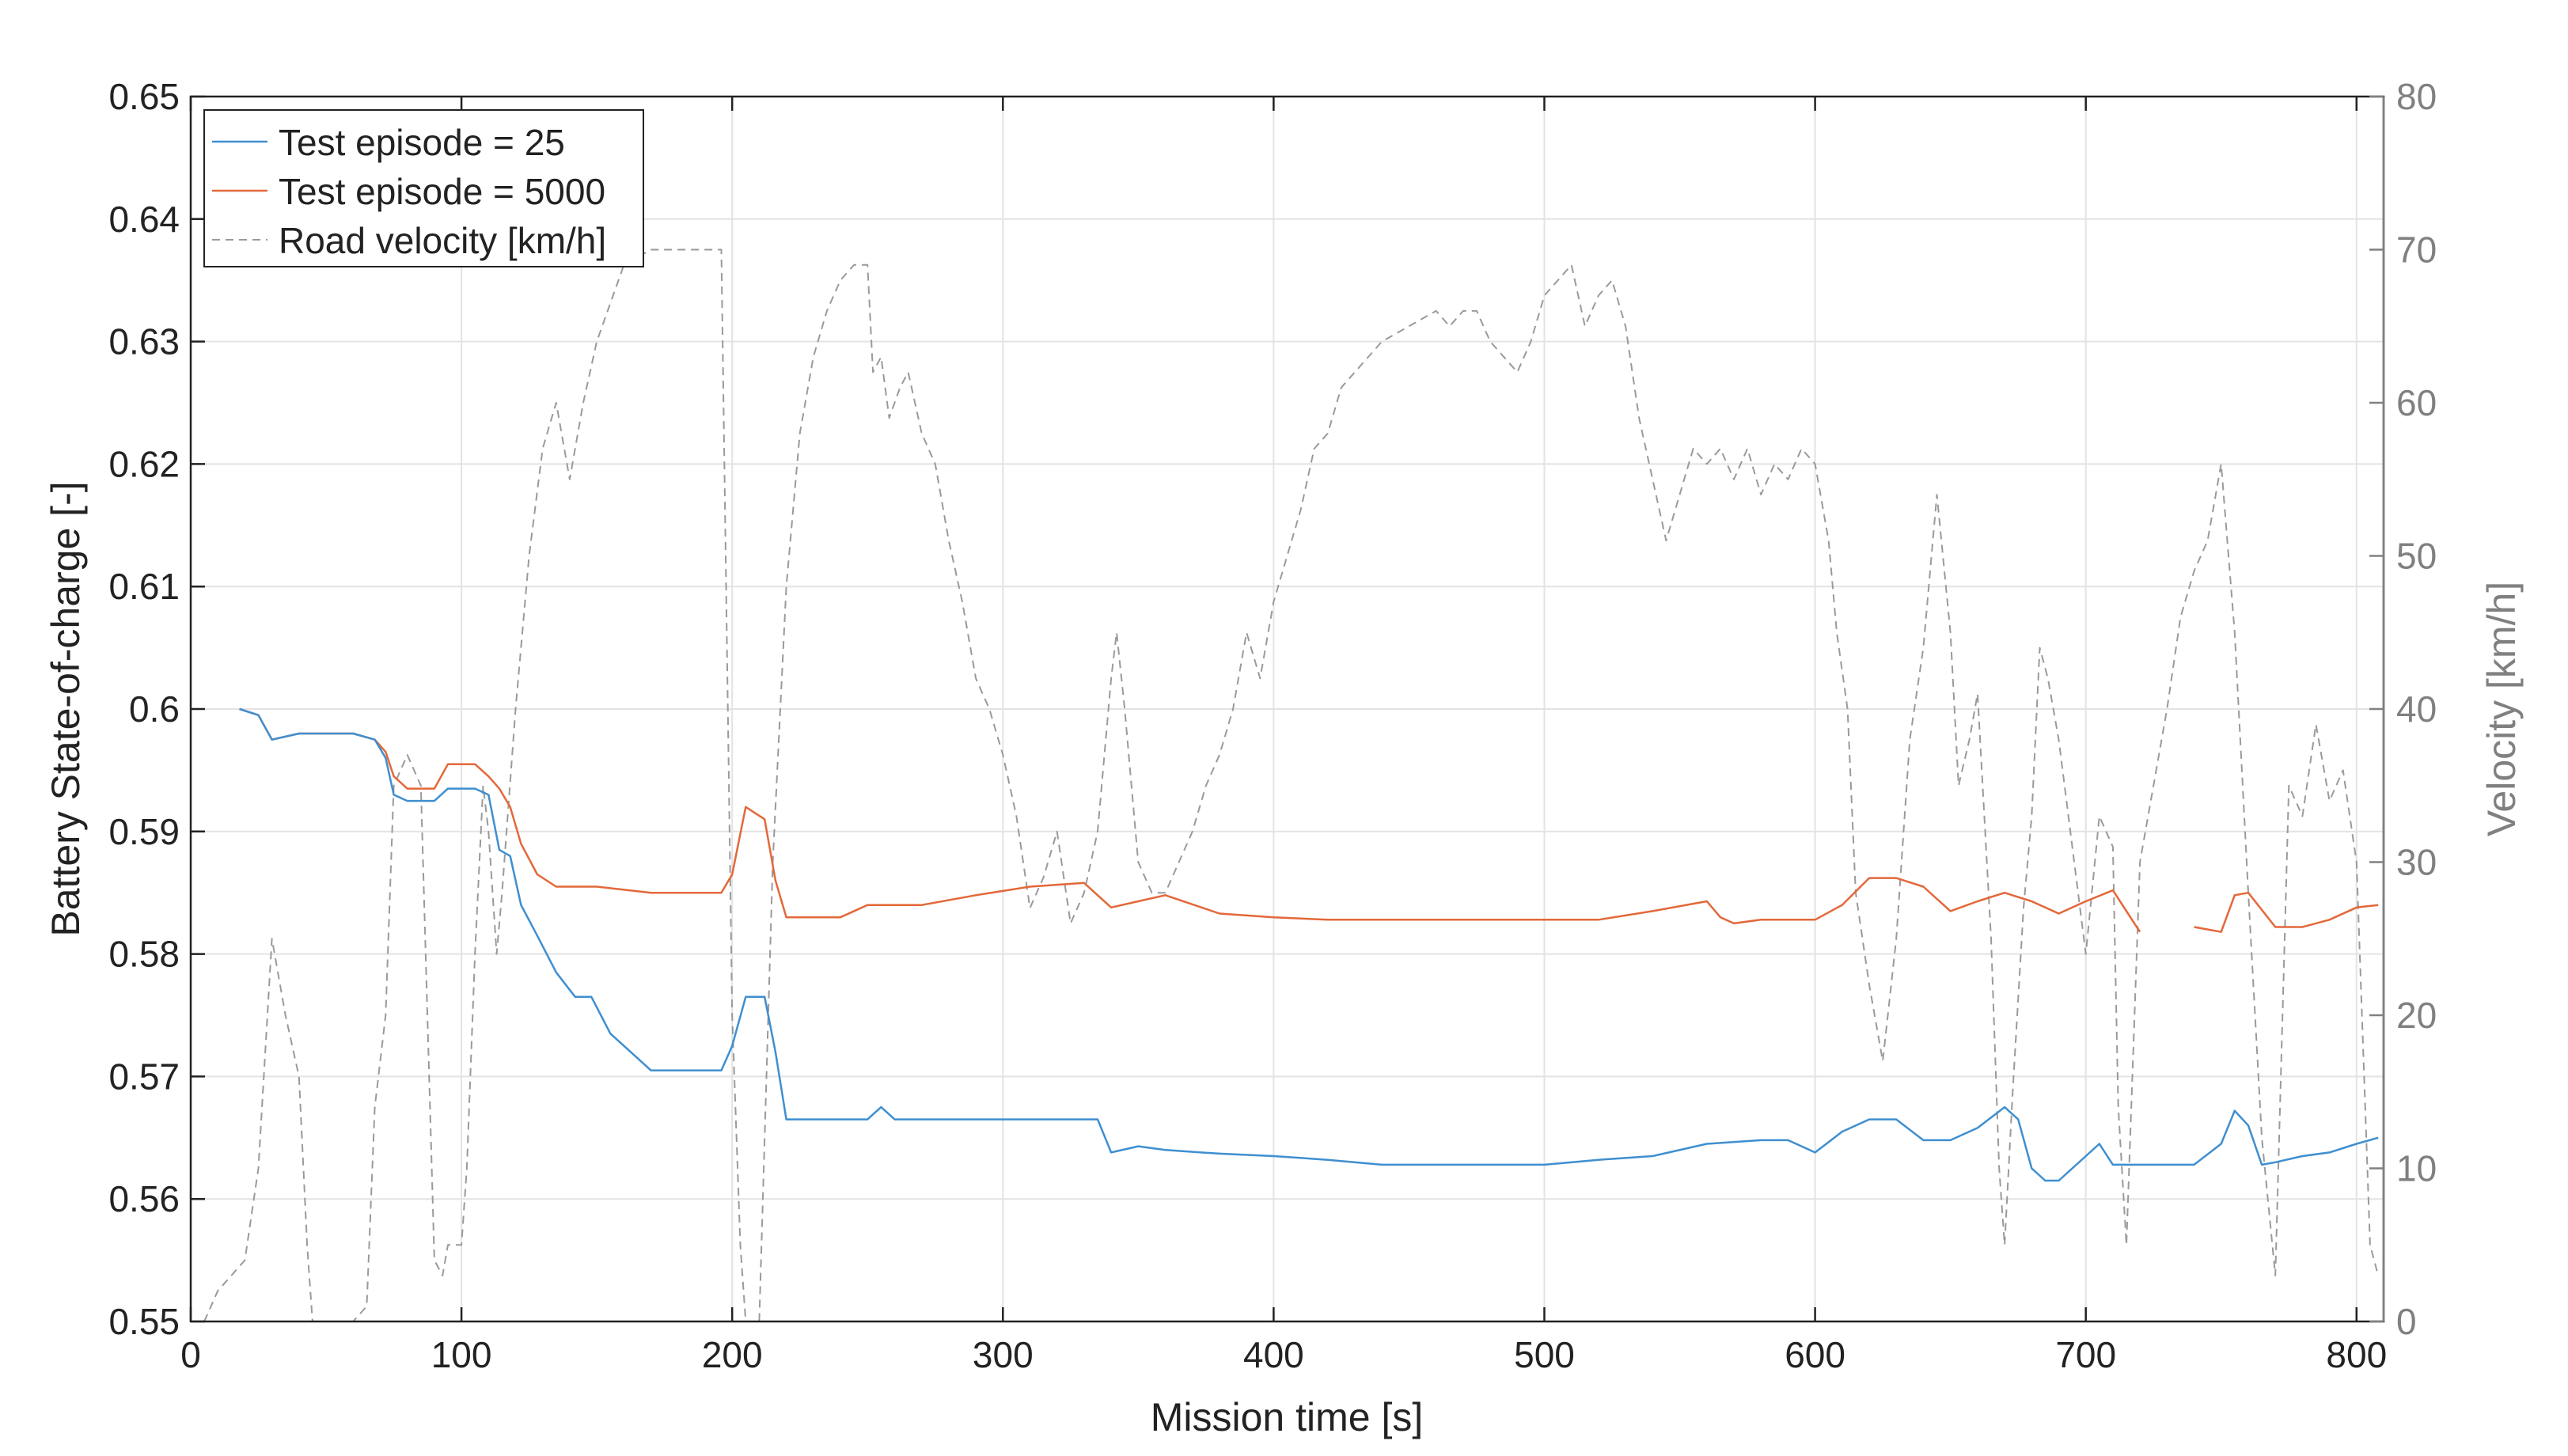  What do you see at coordinates (1004, 1354) in the screenshot?
I see `x-tick-label: 300` at bounding box center [1004, 1354].